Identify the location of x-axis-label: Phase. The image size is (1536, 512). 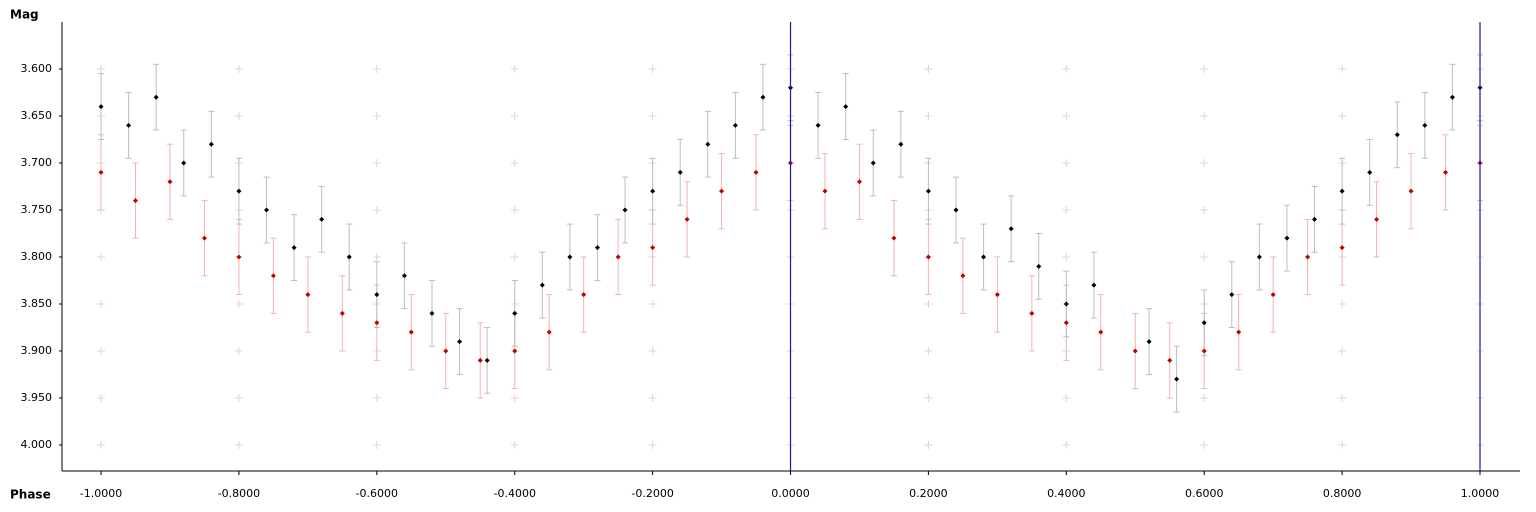
(30, 495).